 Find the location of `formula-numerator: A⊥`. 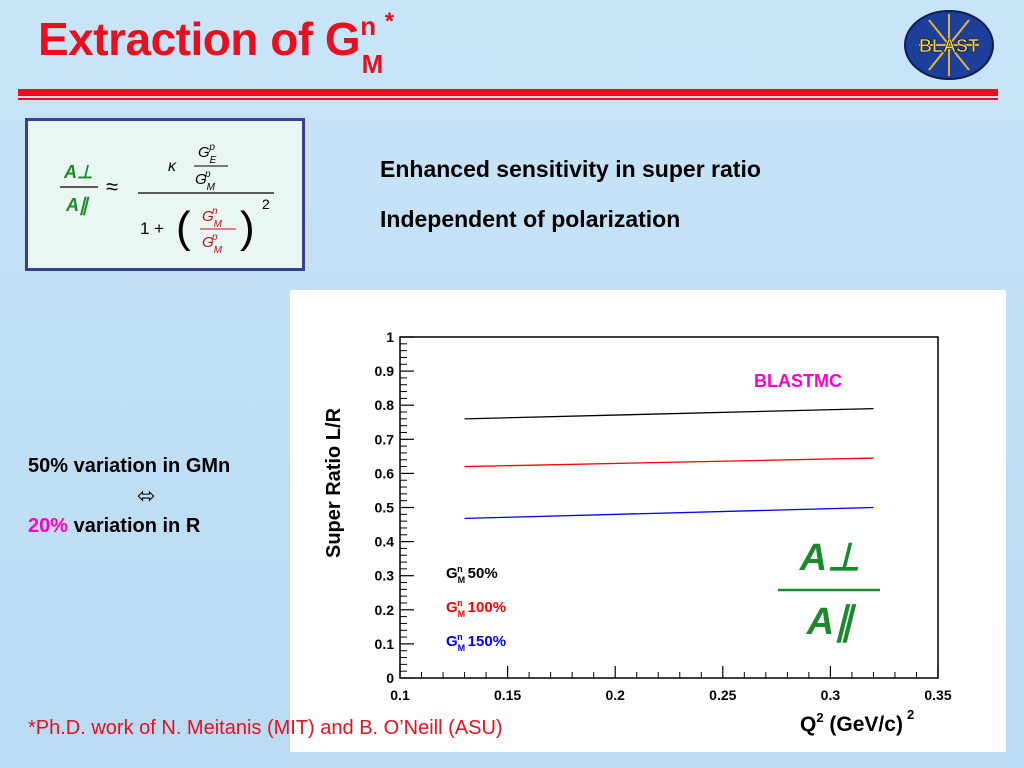

formula-numerator: A⊥ is located at coordinates (78, 172).